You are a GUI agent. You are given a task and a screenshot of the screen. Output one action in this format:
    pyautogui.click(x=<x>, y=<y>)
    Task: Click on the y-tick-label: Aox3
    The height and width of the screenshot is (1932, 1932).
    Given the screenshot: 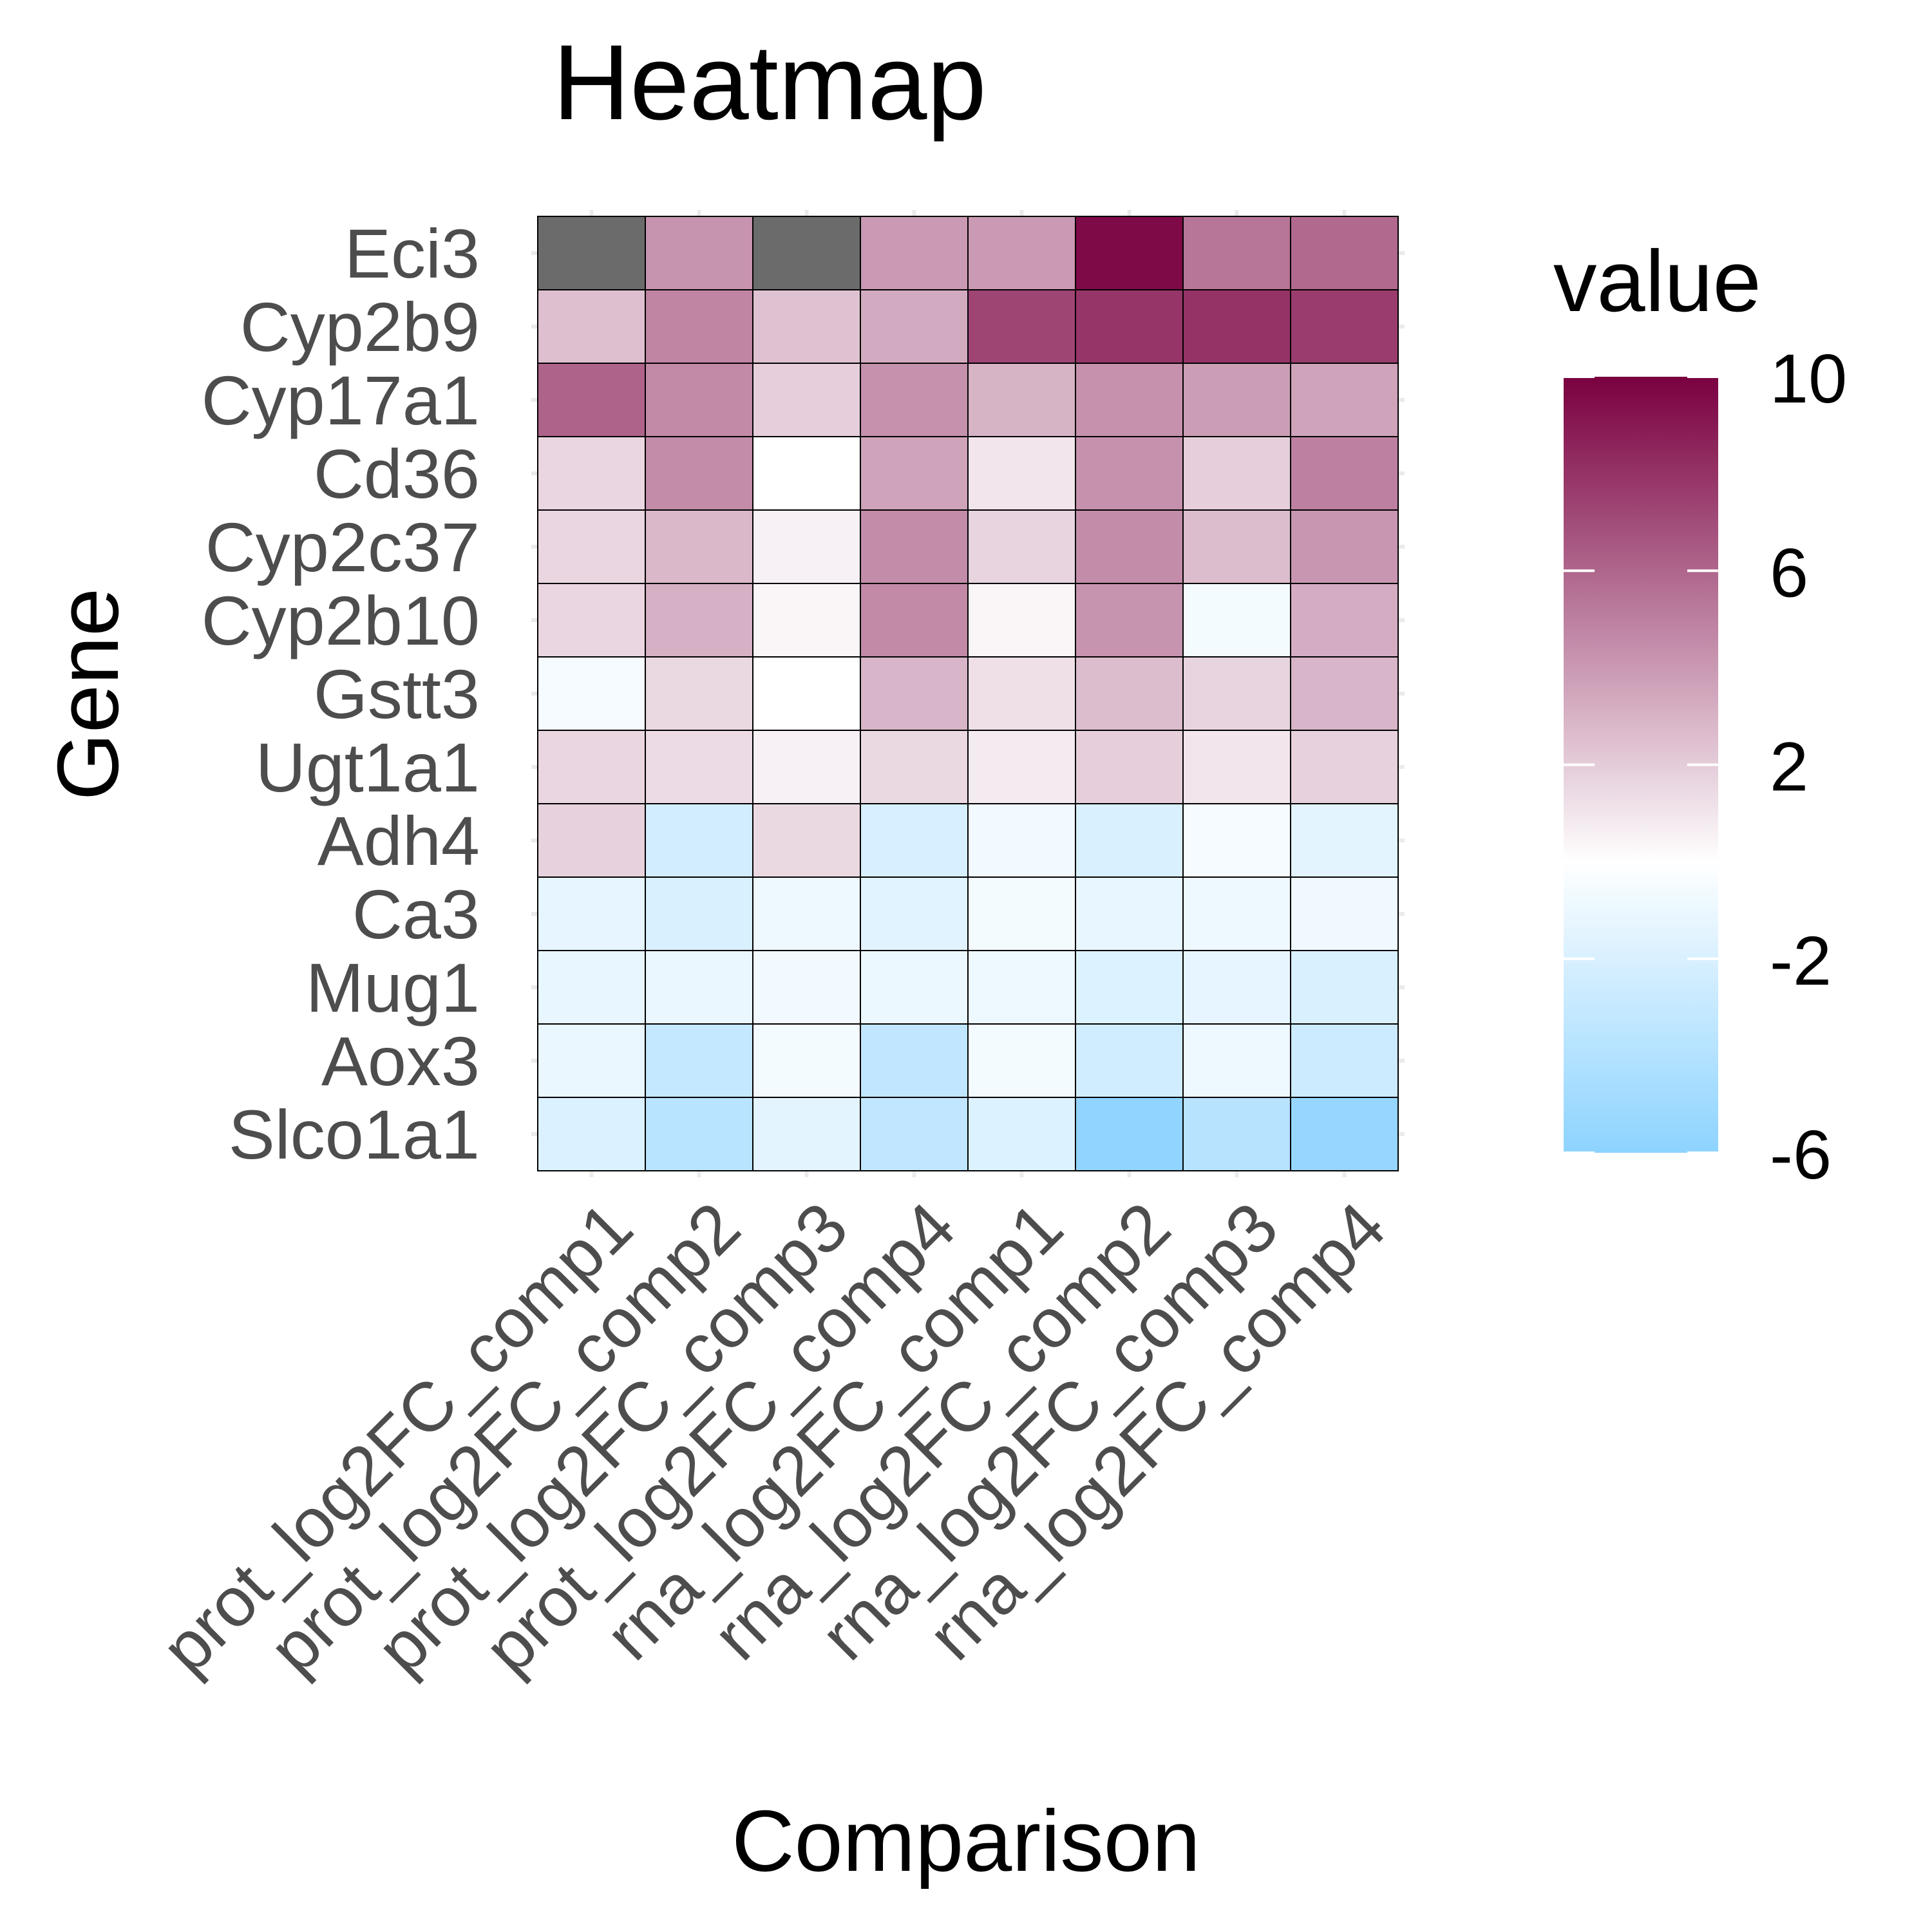 What is the action you would take?
    pyautogui.click(x=400, y=1061)
    